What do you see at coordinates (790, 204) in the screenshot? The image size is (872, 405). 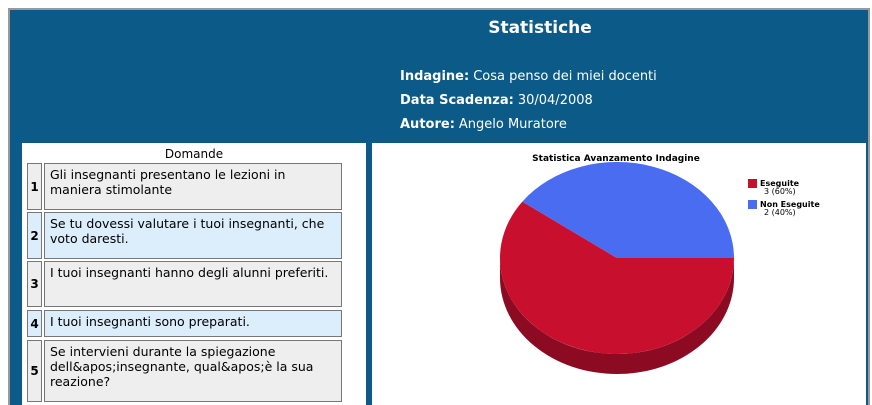 I see `legend-label: Non Eseguite` at bounding box center [790, 204].